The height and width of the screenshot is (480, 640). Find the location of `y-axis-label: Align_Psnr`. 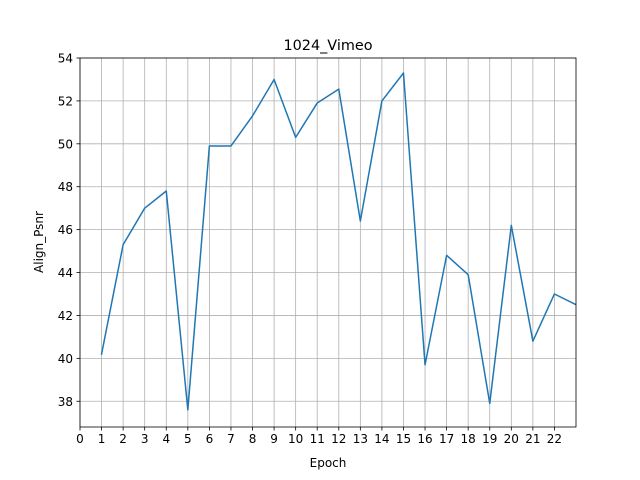

y-axis-label: Align_Psnr is located at coordinates (39, 242).